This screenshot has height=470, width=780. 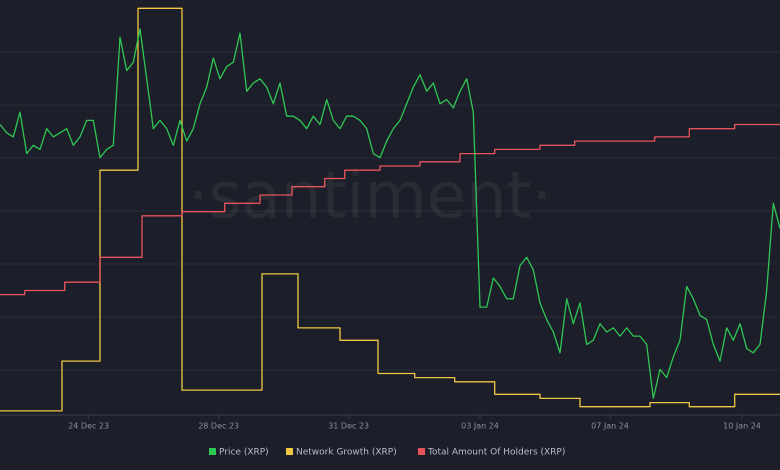 What do you see at coordinates (480, 426) in the screenshot?
I see `x-tick-label: 03 Jan 24` at bounding box center [480, 426].